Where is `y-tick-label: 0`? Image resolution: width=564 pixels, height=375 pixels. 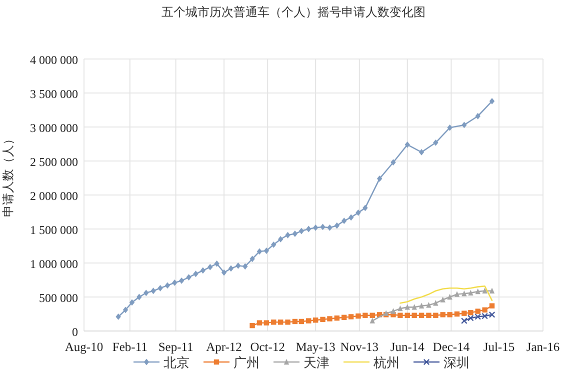
y-tick-label: 0 is located at coordinates (75, 332).